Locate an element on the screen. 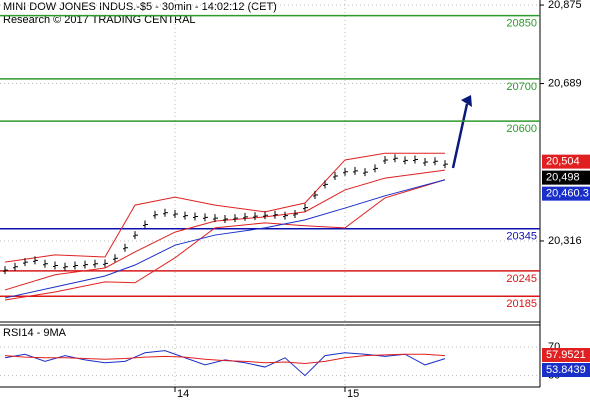 The width and height of the screenshot is (590, 400). forecast-arrow is located at coordinates (460, 136).